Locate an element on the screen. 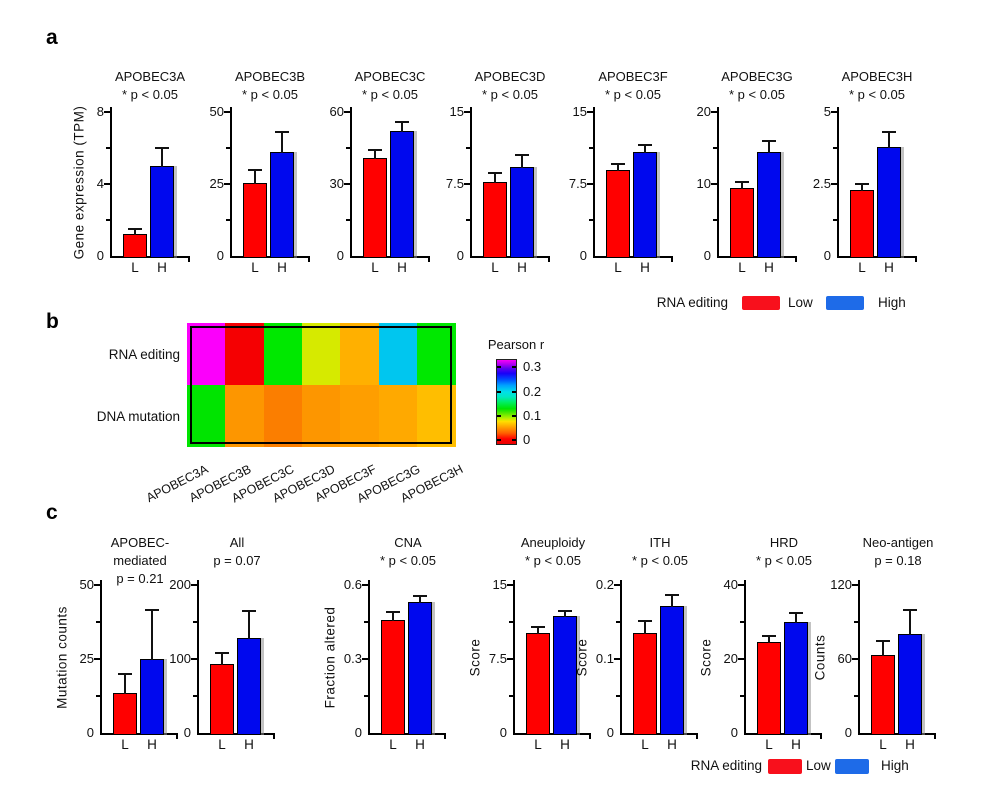 This screenshot has width=1004, height=804. chart-title-line: HRD is located at coordinates (784, 542).